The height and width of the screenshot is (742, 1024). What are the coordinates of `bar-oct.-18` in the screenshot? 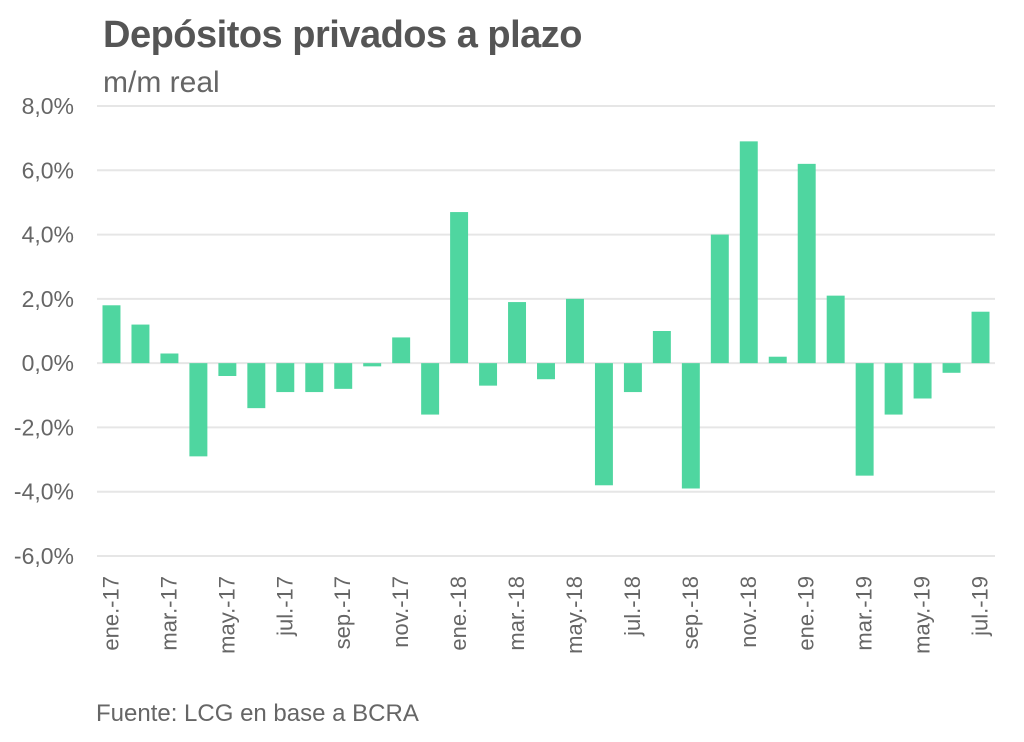 It's located at (719, 299).